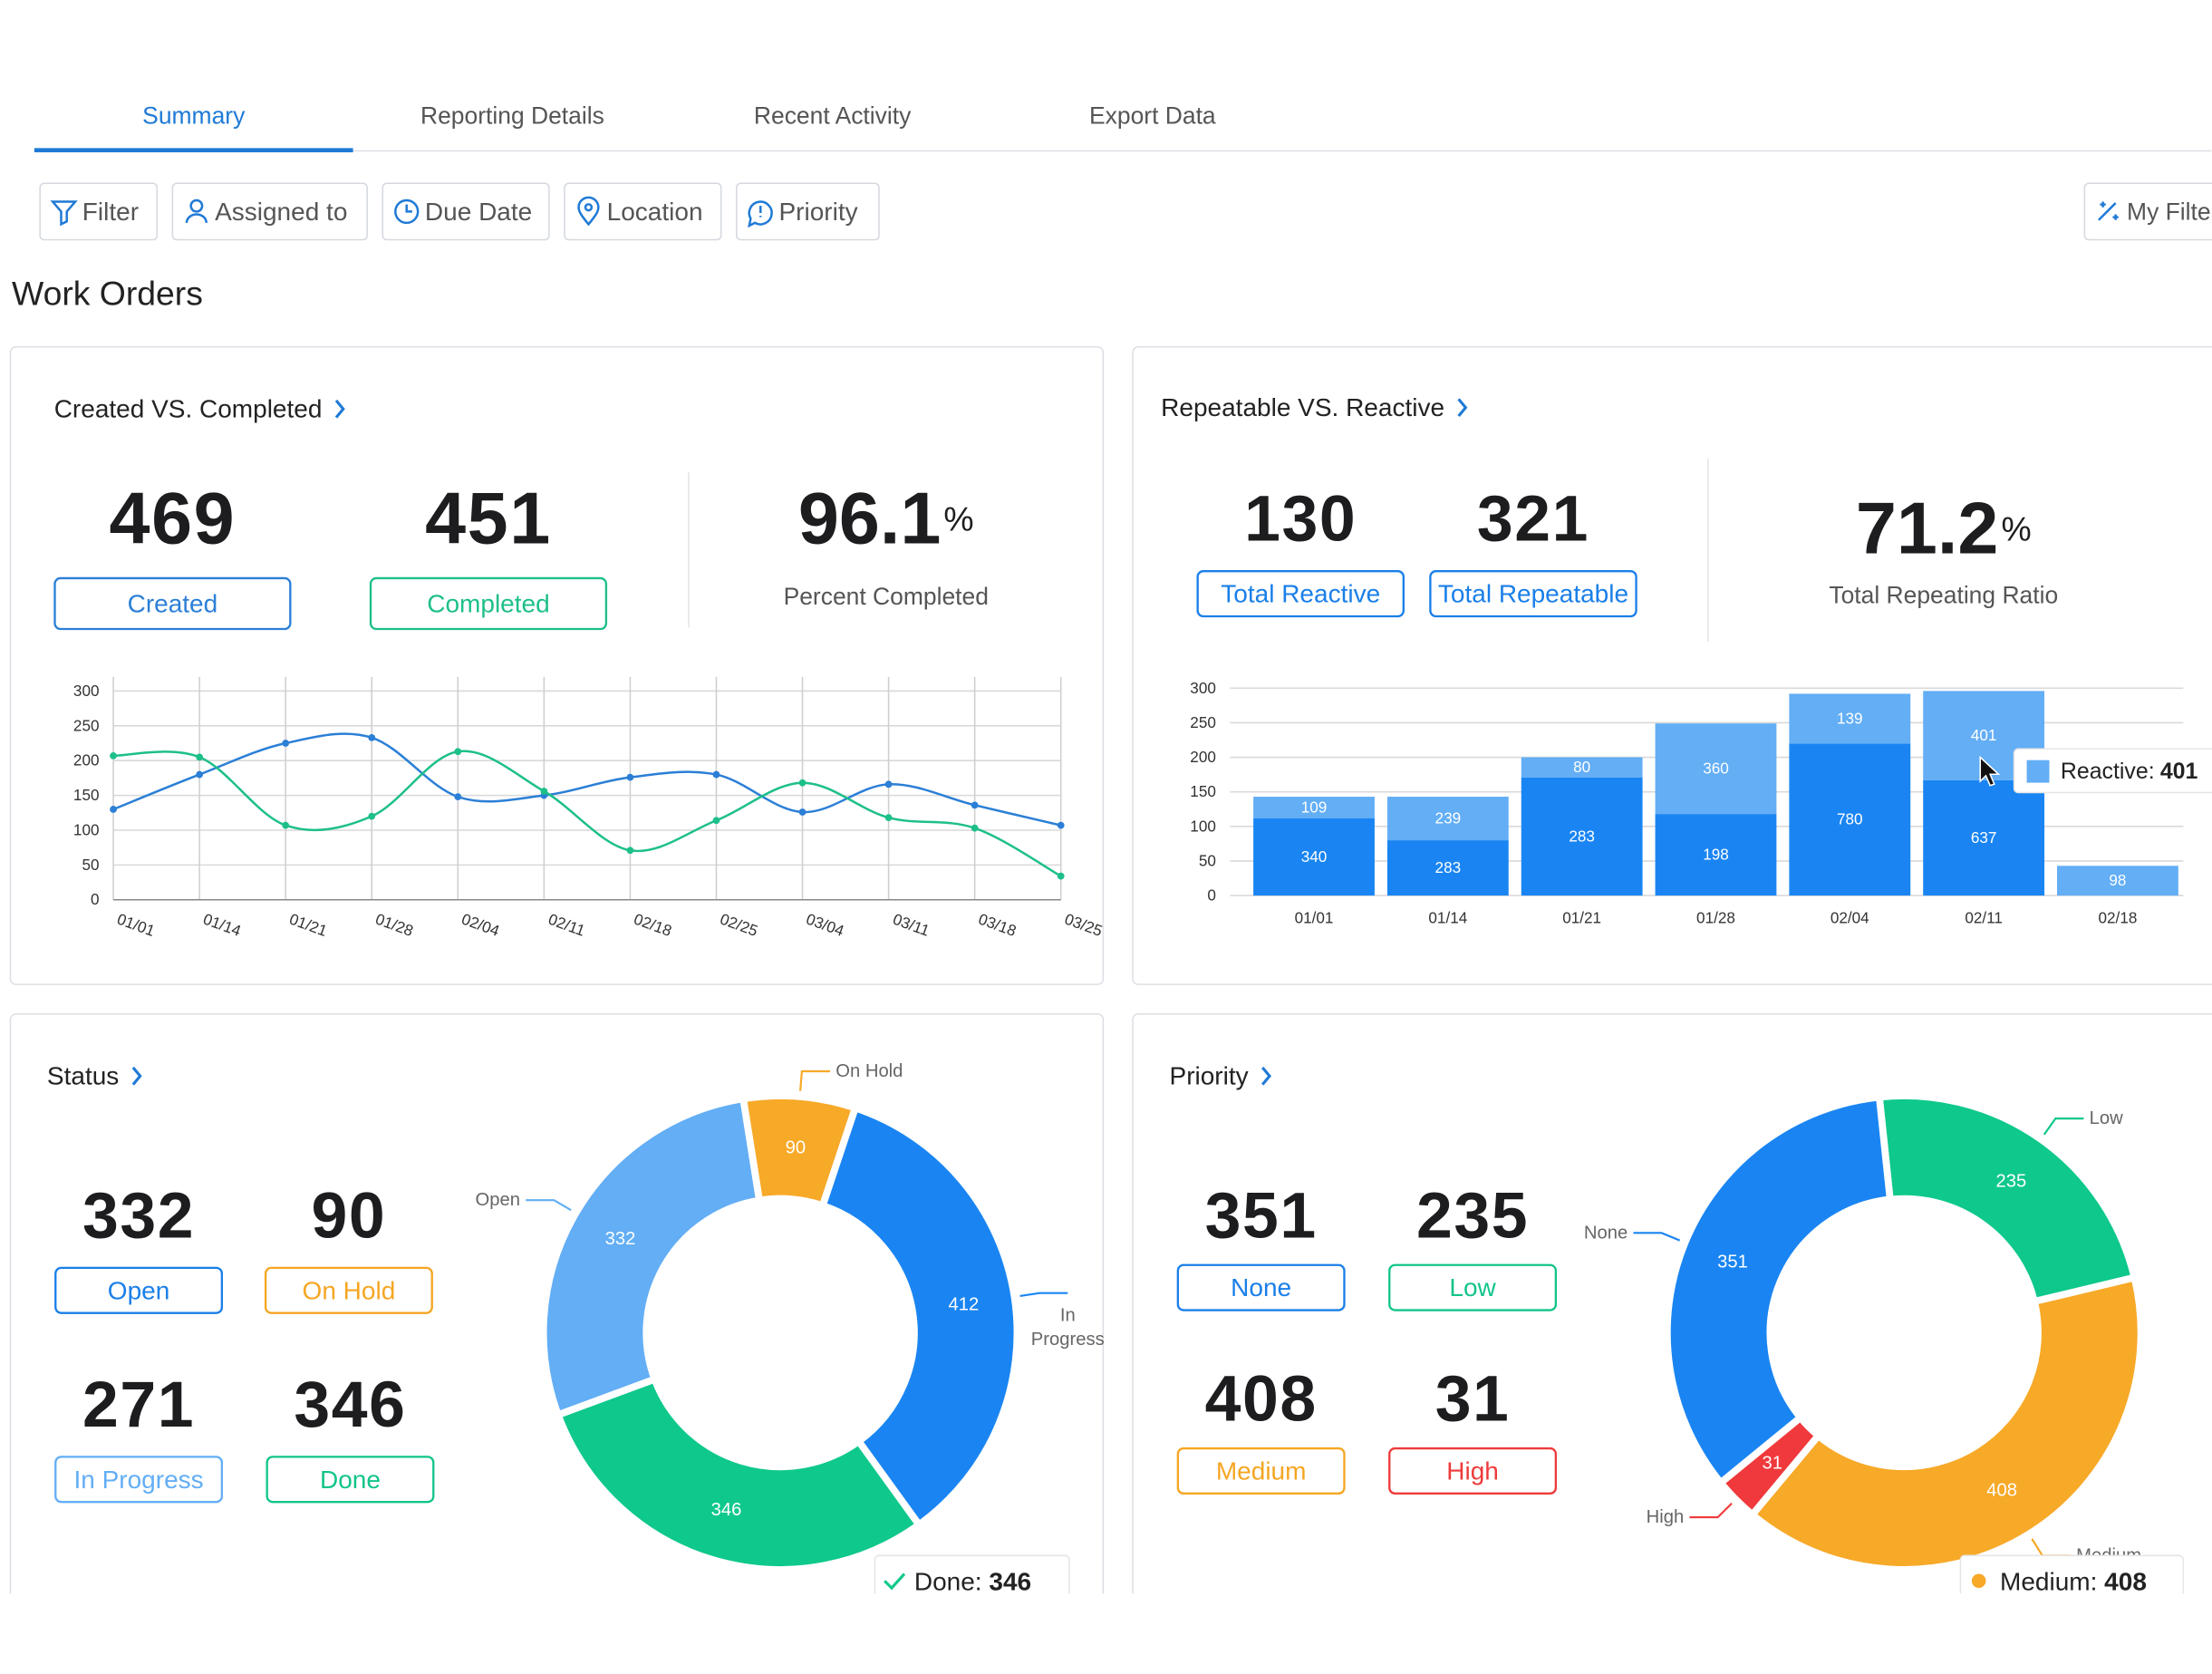 The width and height of the screenshot is (2212, 1674). I want to click on y-tick-label: 100, so click(1203, 826).